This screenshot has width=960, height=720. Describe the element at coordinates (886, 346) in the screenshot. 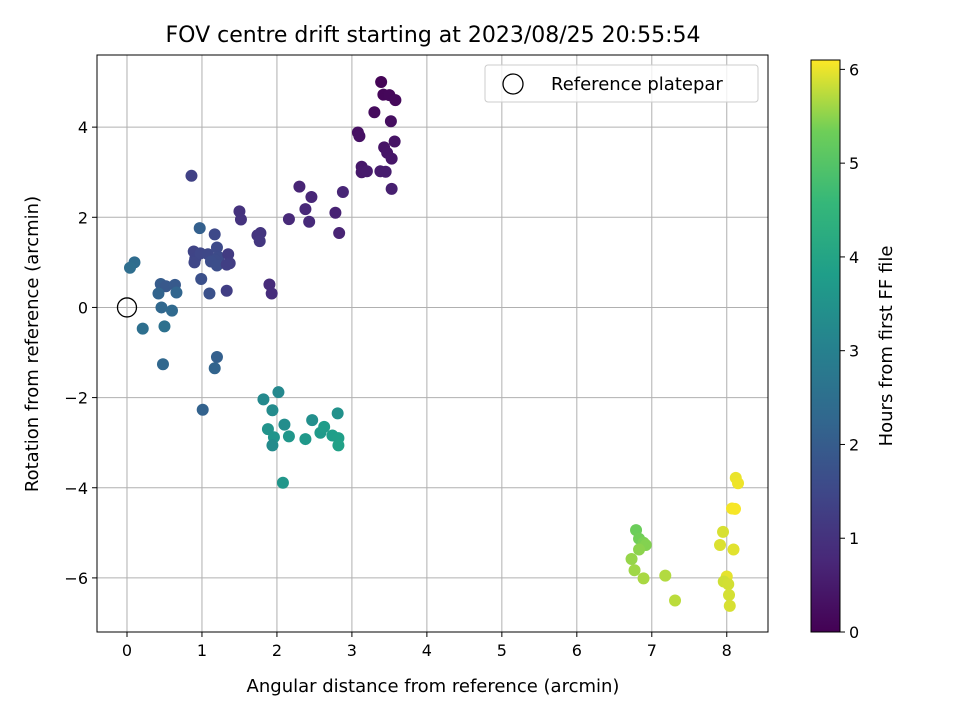

I see `colorbar-label: Hours from first FF file` at that location.